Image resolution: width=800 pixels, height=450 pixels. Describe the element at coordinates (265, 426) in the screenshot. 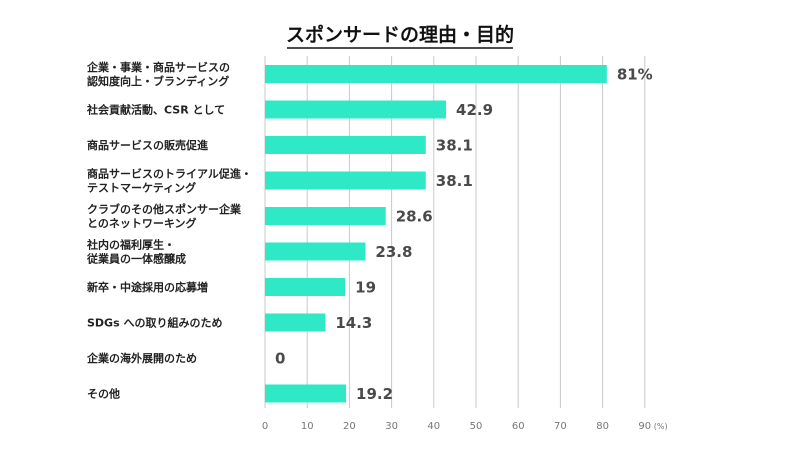

I see `x-tick-label: 0` at that location.